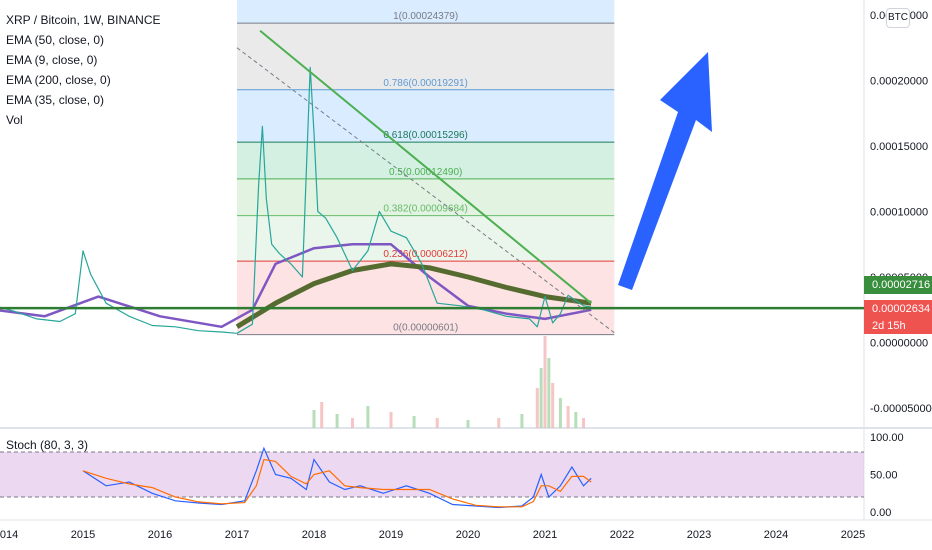  Describe the element at coordinates (160, 535) in the screenshot. I see `x-tick-label: 2016` at that location.